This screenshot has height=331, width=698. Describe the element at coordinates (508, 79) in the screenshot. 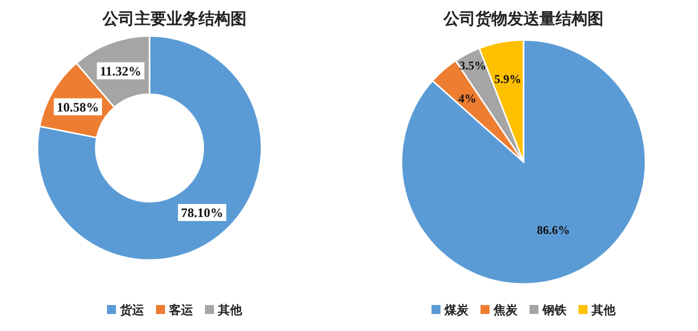

I see `data-label: 5.9%` at that location.